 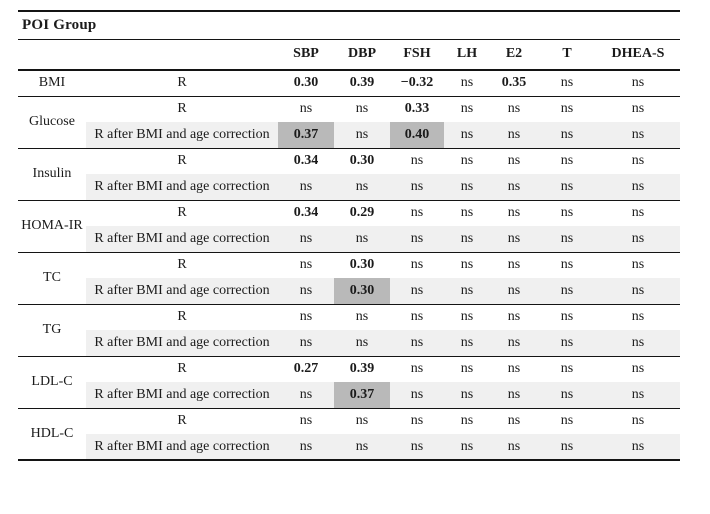 I want to click on value-cell: 0.39, so click(x=362, y=368).